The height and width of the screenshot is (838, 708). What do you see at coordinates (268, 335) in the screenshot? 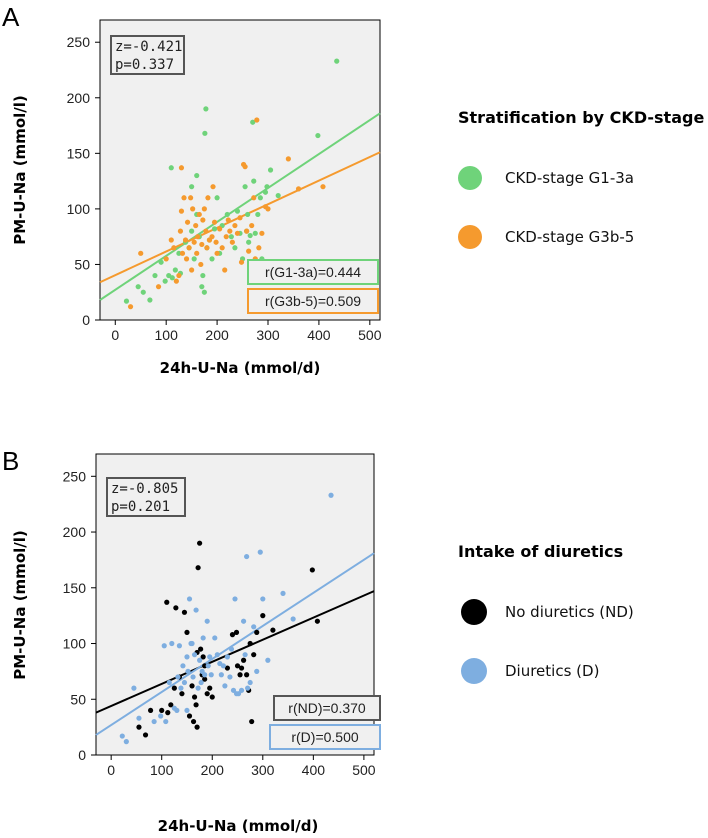
I see `x-tick-label: 300` at bounding box center [268, 335].